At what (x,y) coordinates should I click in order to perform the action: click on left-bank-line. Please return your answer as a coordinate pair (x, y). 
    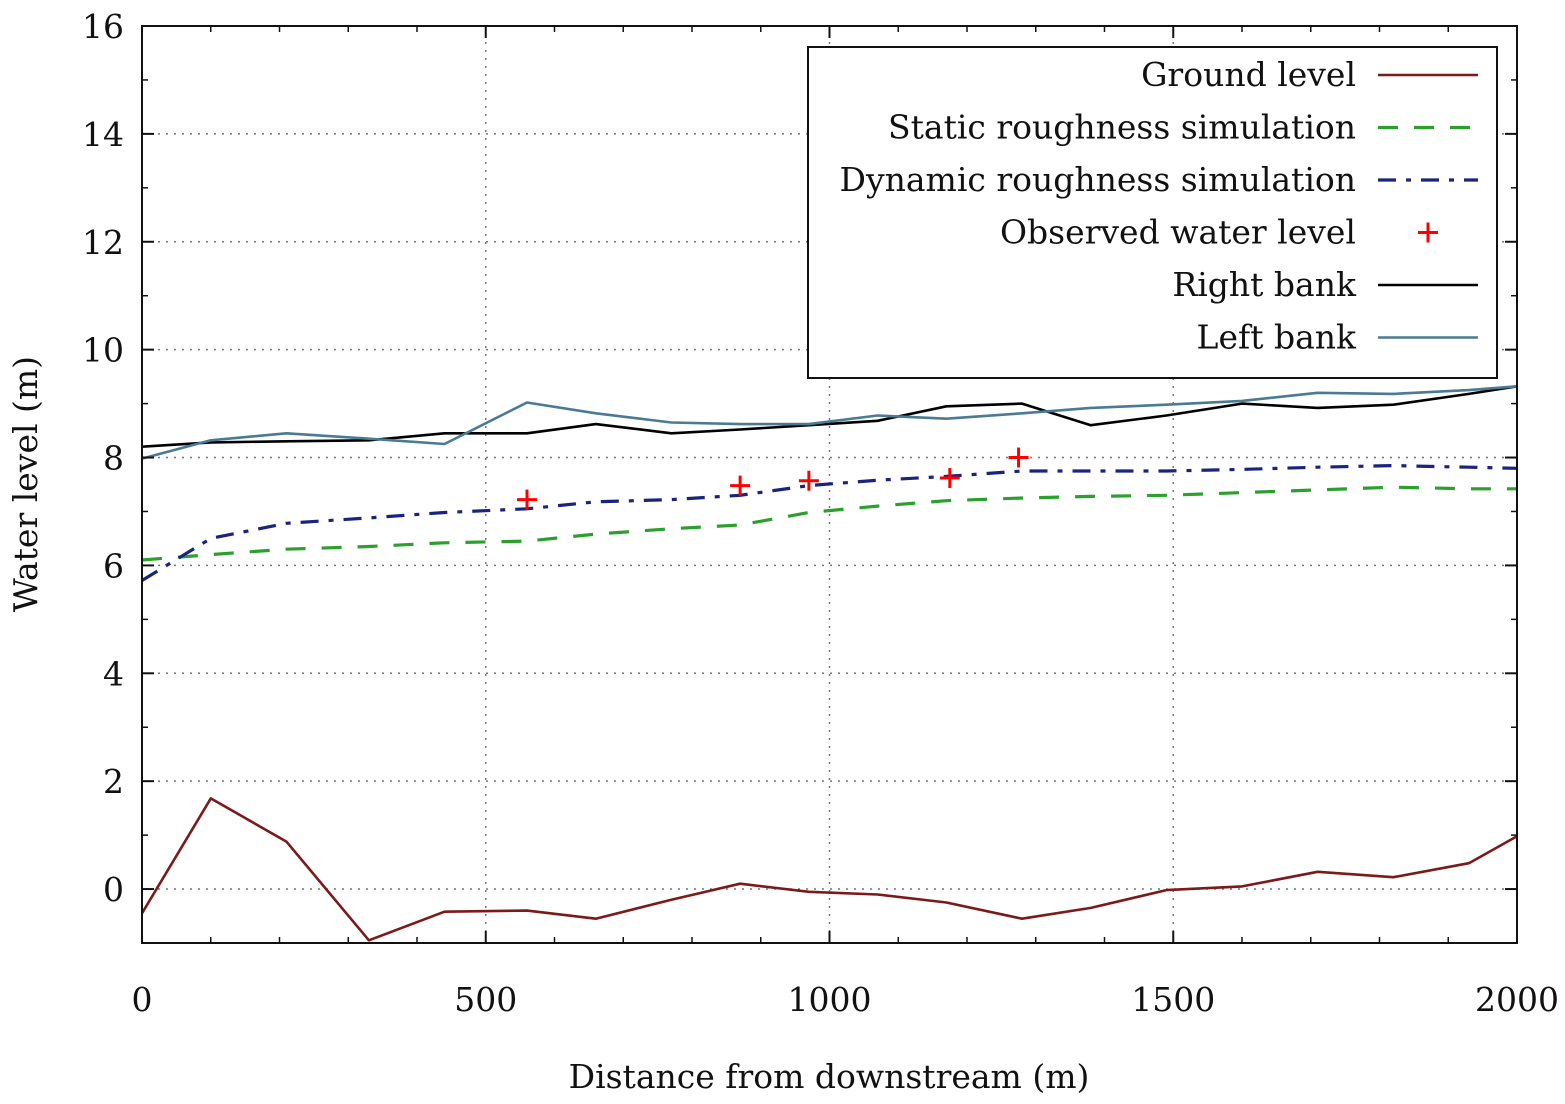
    Looking at the image, I should click on (829, 422).